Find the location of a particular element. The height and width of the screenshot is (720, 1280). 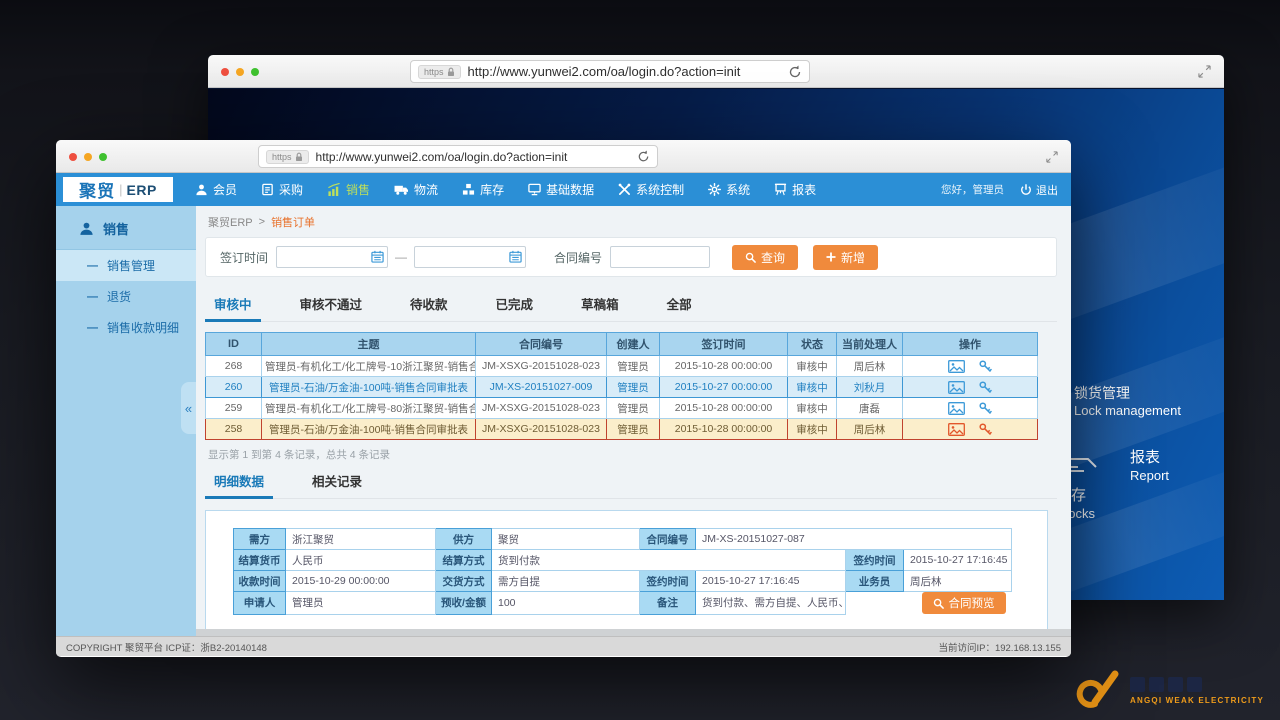

breadcrumb-root: 聚贸ERP is located at coordinates (230, 223).